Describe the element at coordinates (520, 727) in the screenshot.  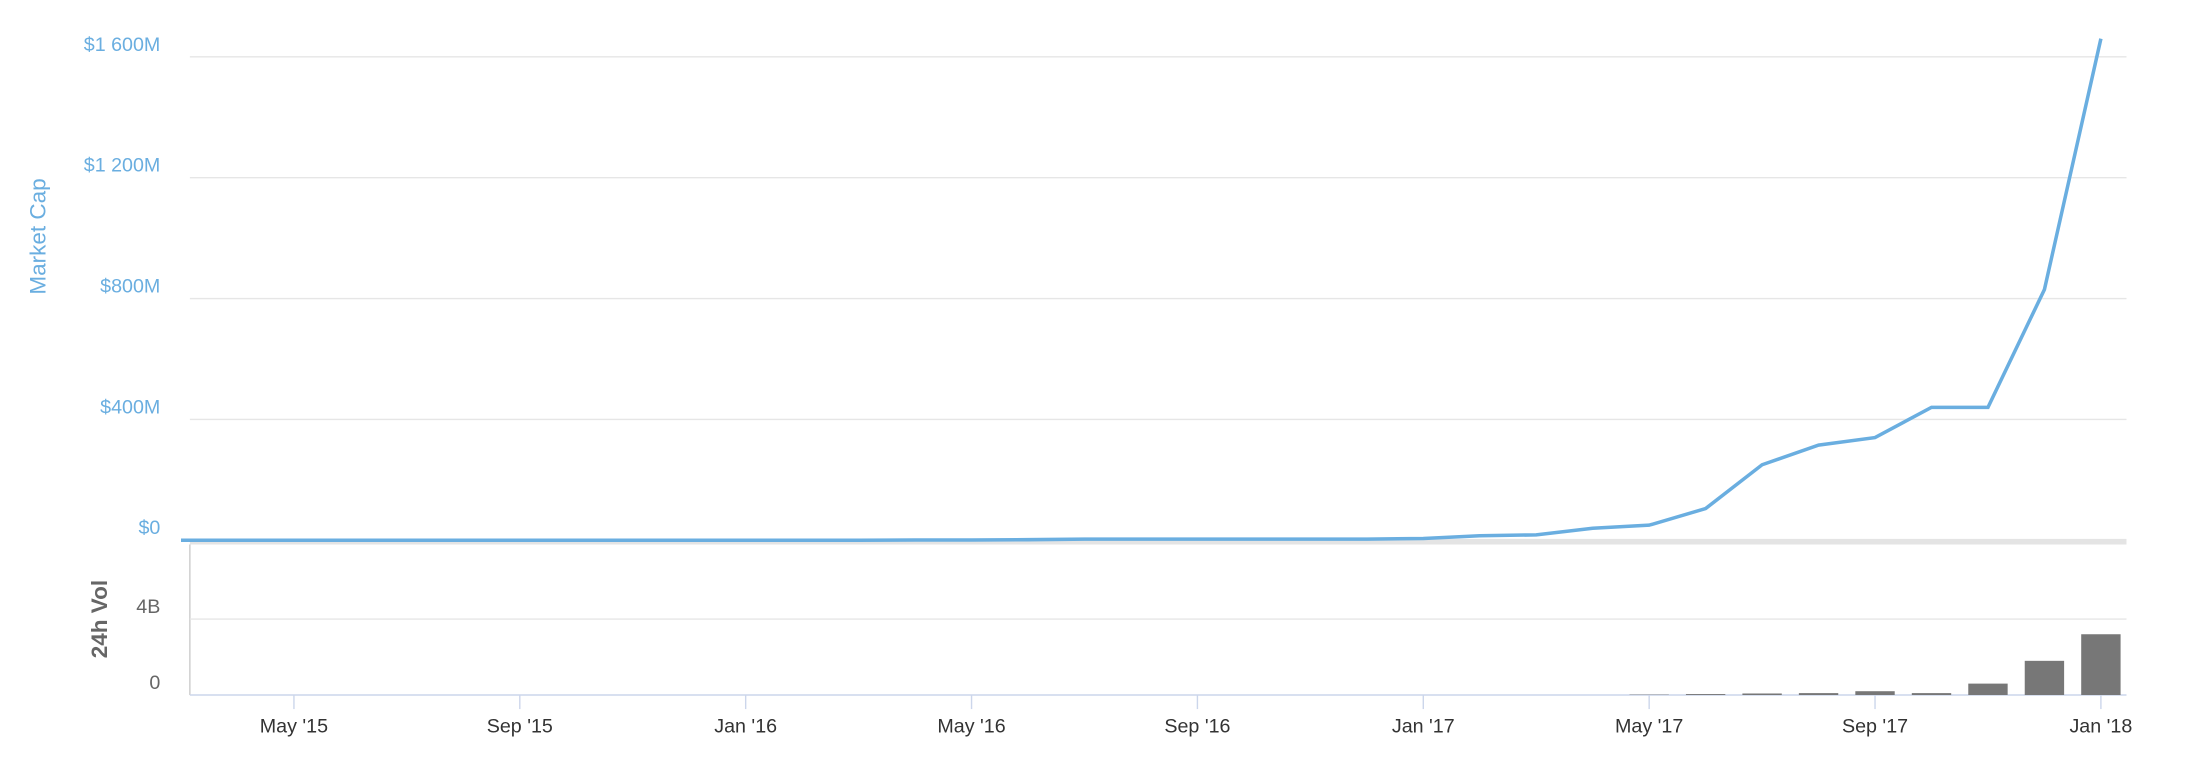
I see `x-tick-label: Sep '15` at that location.